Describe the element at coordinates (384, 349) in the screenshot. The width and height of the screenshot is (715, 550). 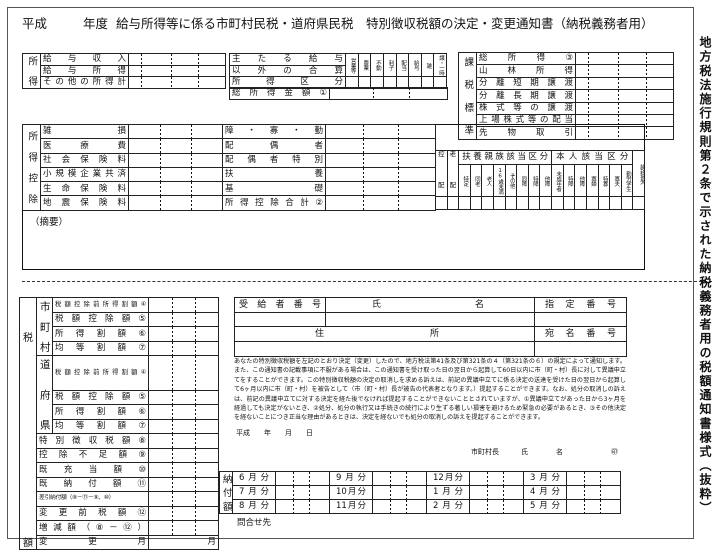
I see `address-field` at that location.